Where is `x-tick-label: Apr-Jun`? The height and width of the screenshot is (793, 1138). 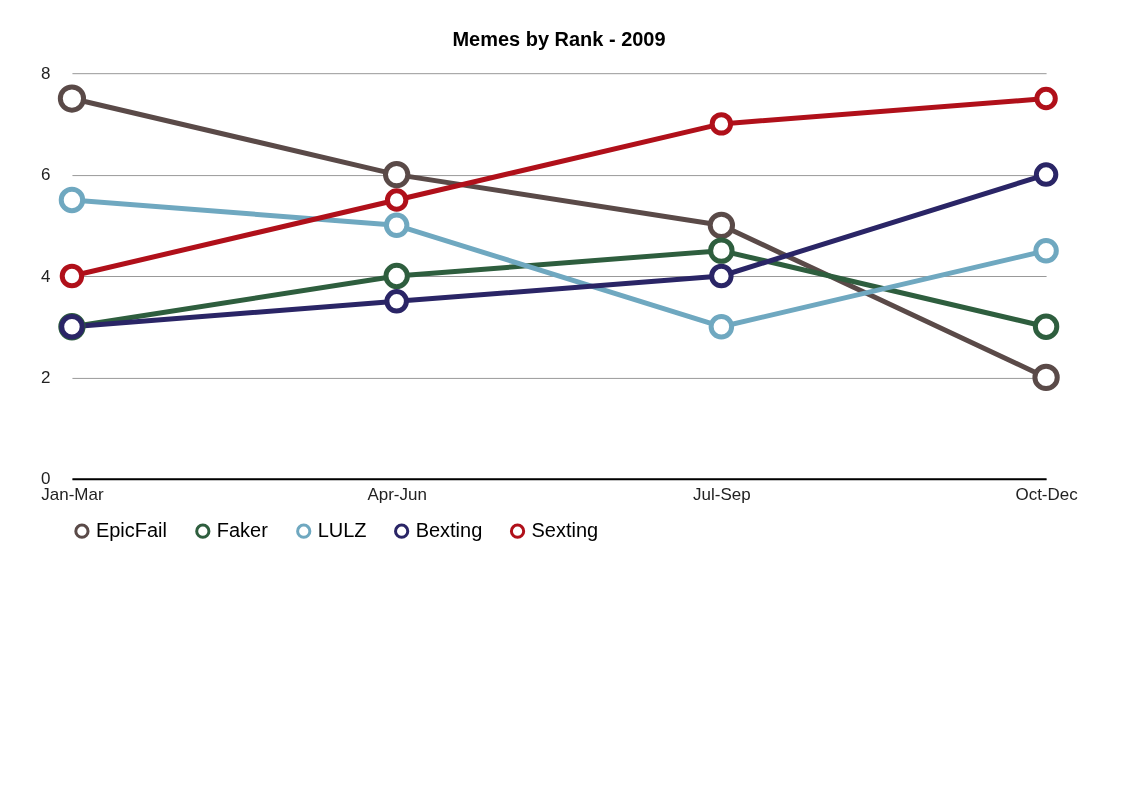 x-tick-label: Apr-Jun is located at coordinates (397, 495).